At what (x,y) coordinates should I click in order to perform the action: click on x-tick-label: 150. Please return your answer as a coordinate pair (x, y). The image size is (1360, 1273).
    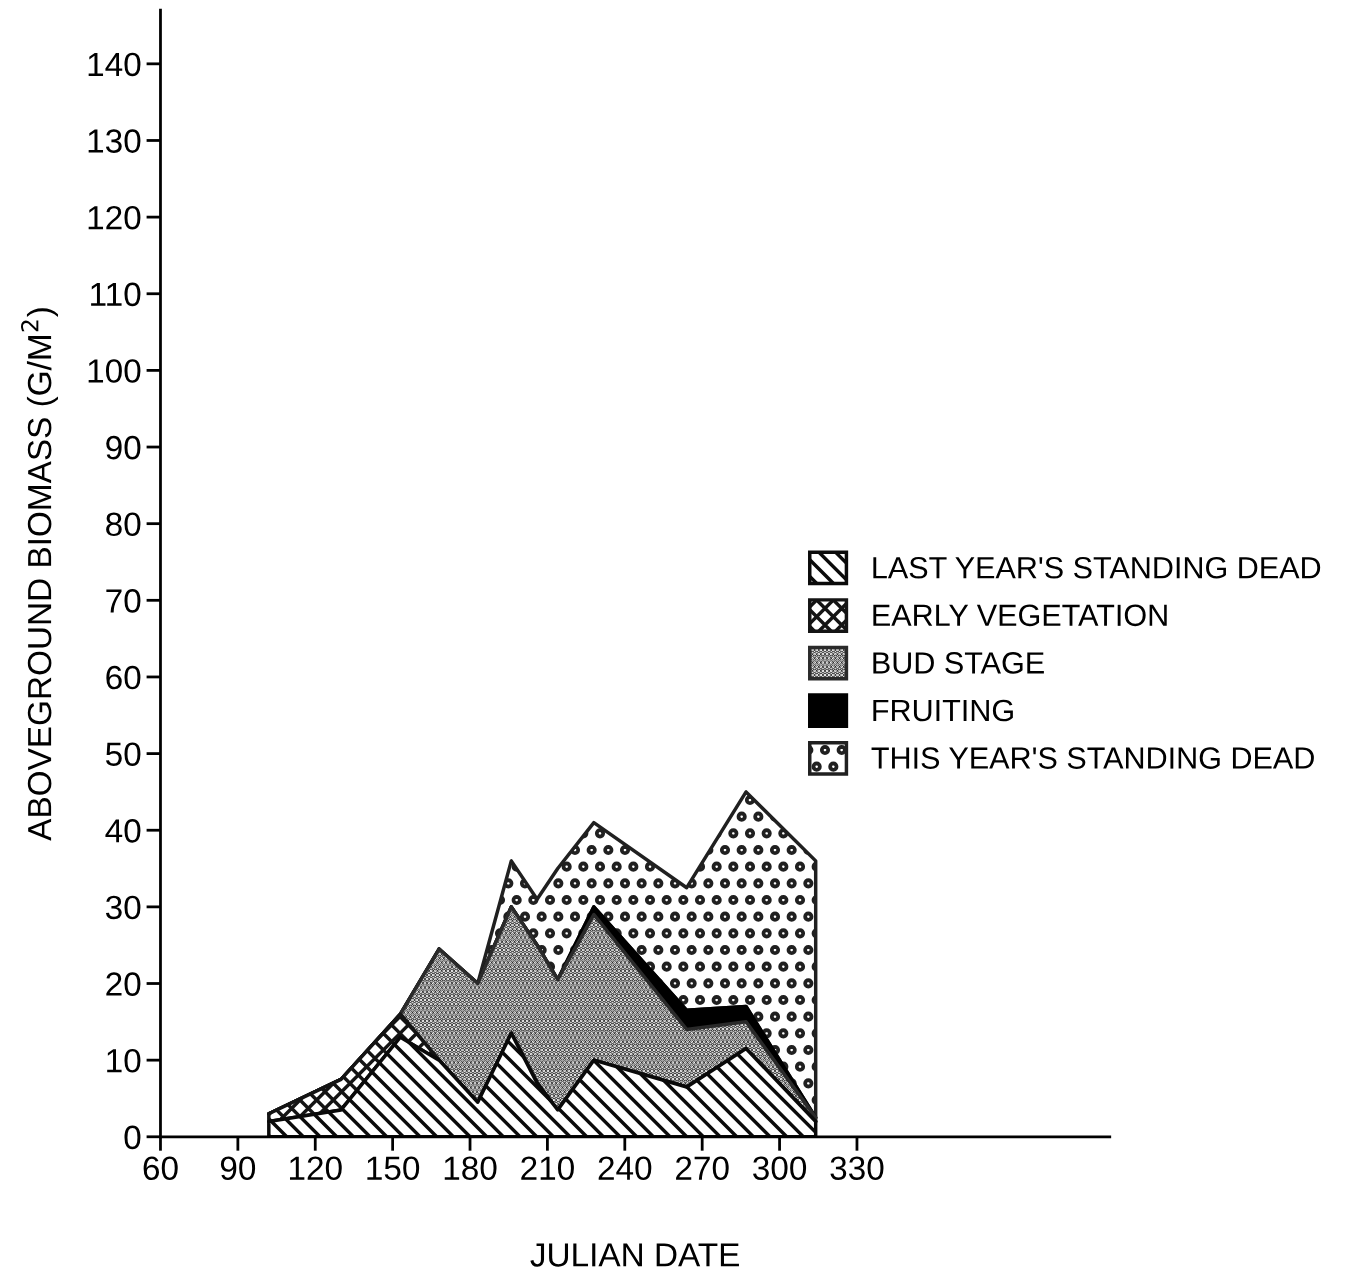
    Looking at the image, I should click on (393, 1168).